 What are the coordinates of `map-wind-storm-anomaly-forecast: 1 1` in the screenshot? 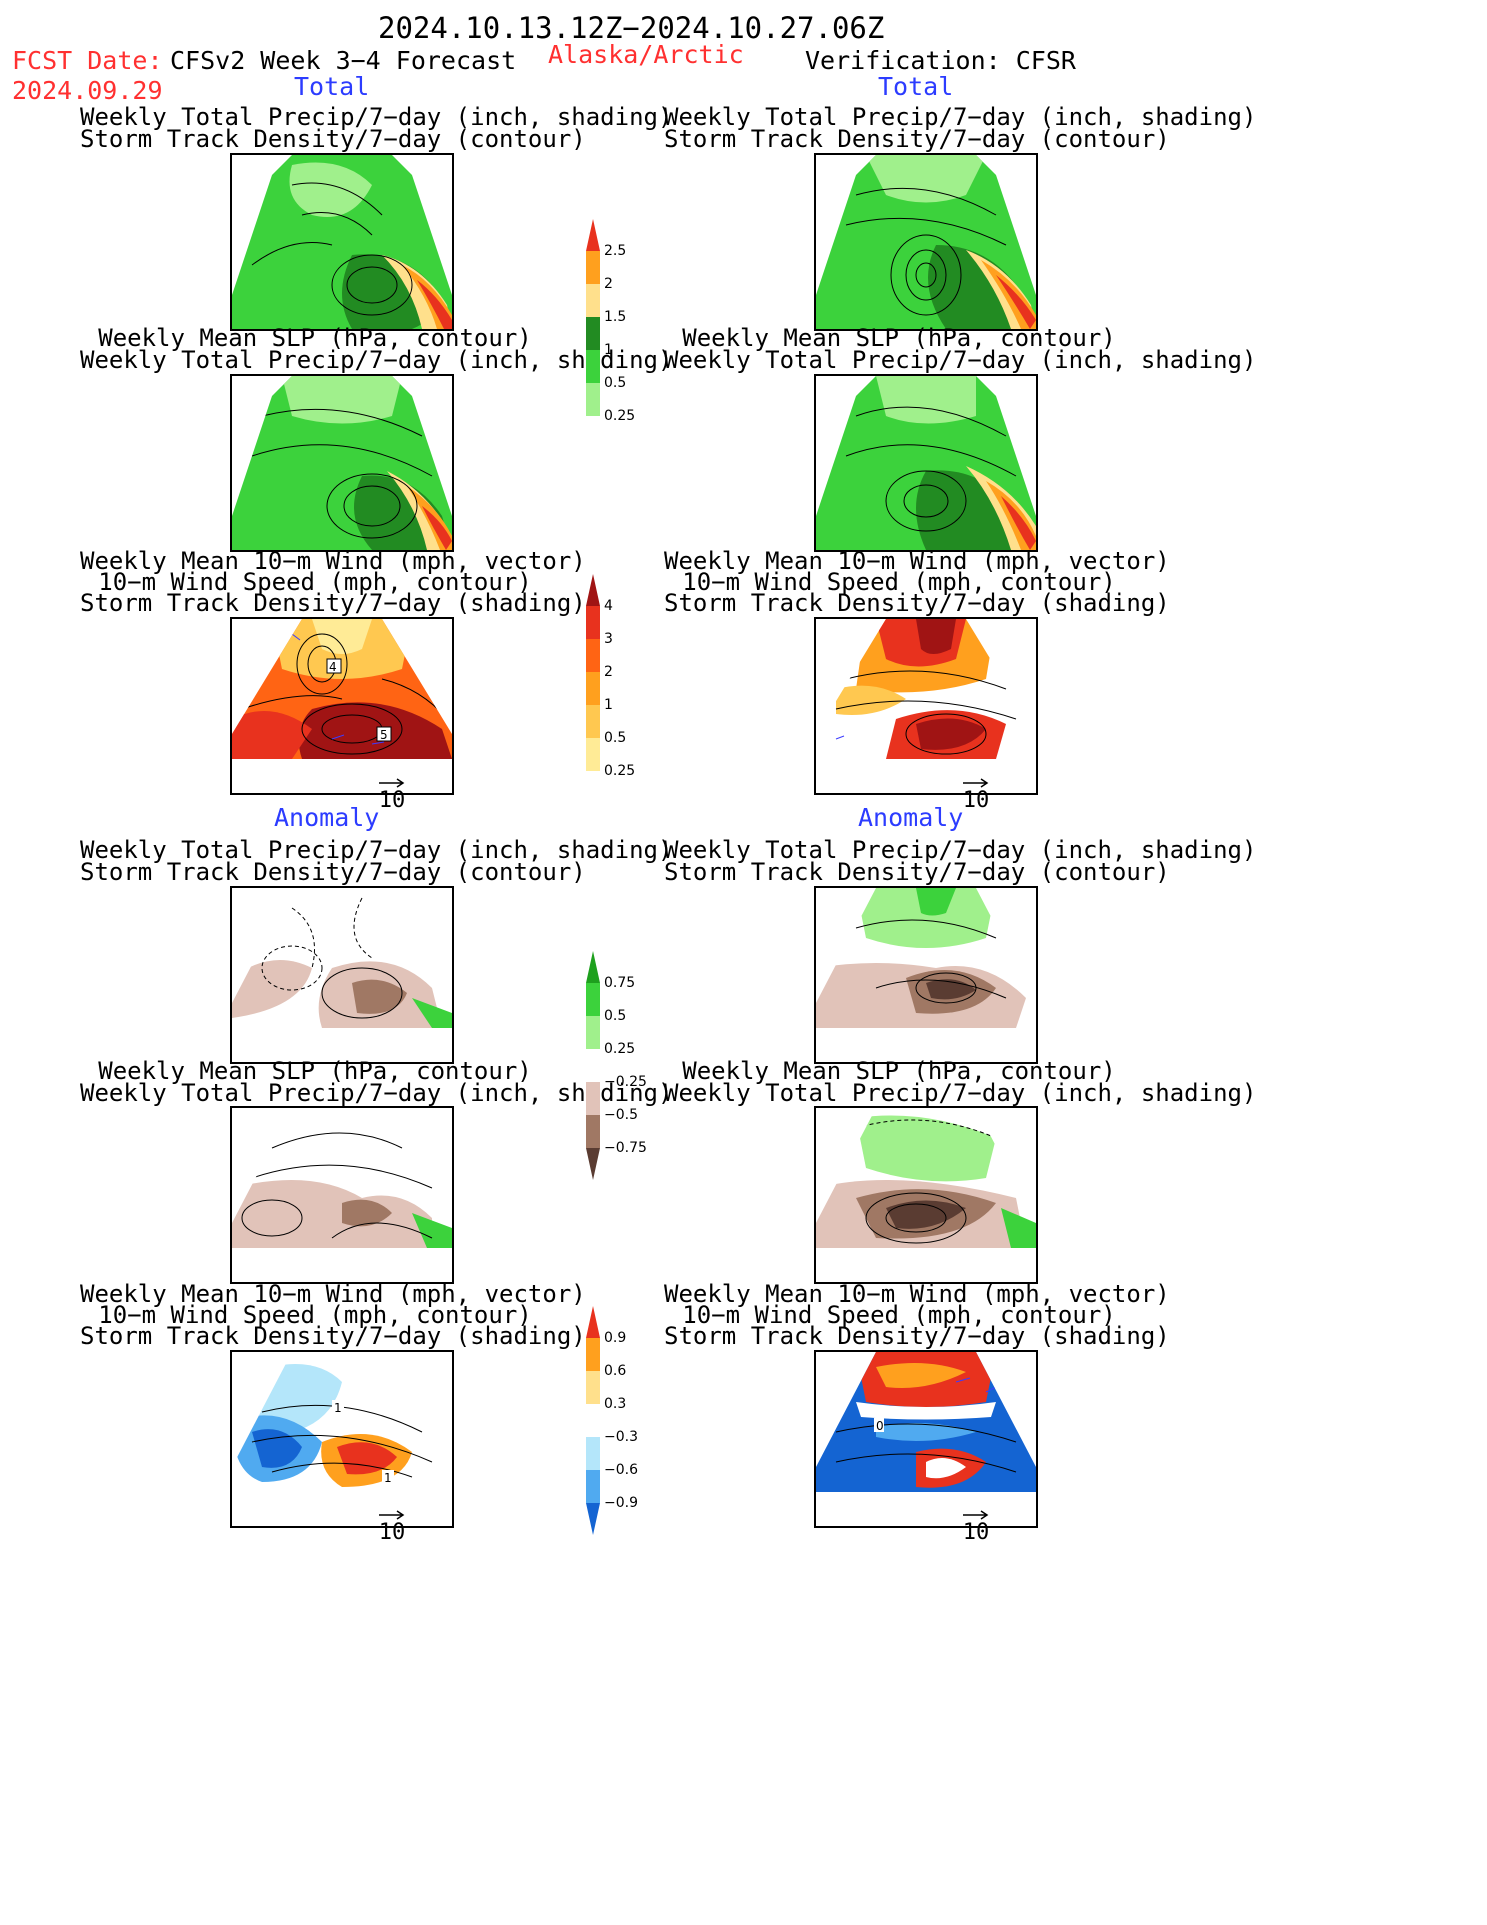 It's located at (342, 1439).